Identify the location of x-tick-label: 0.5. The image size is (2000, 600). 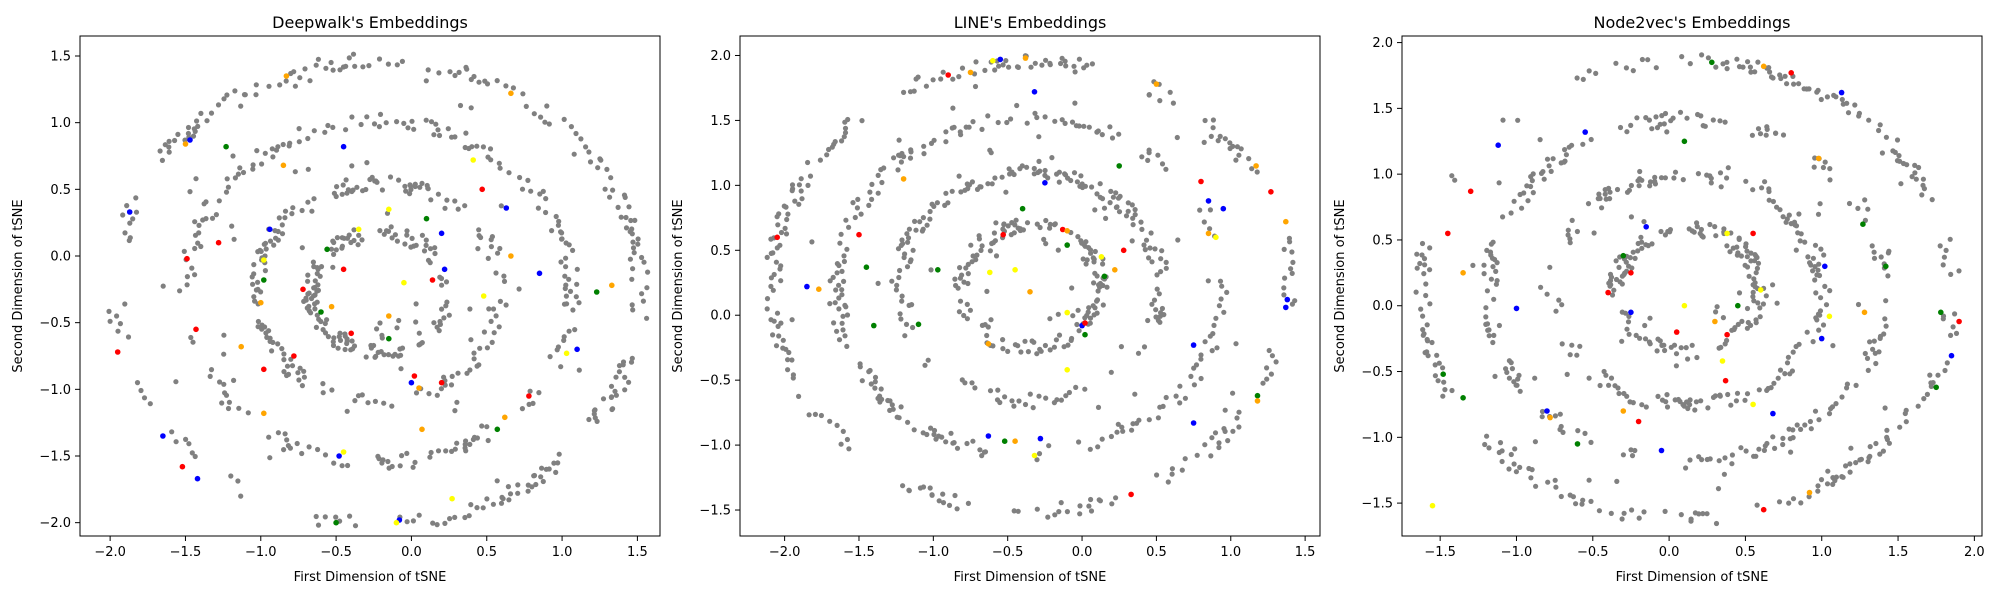
(1745, 552).